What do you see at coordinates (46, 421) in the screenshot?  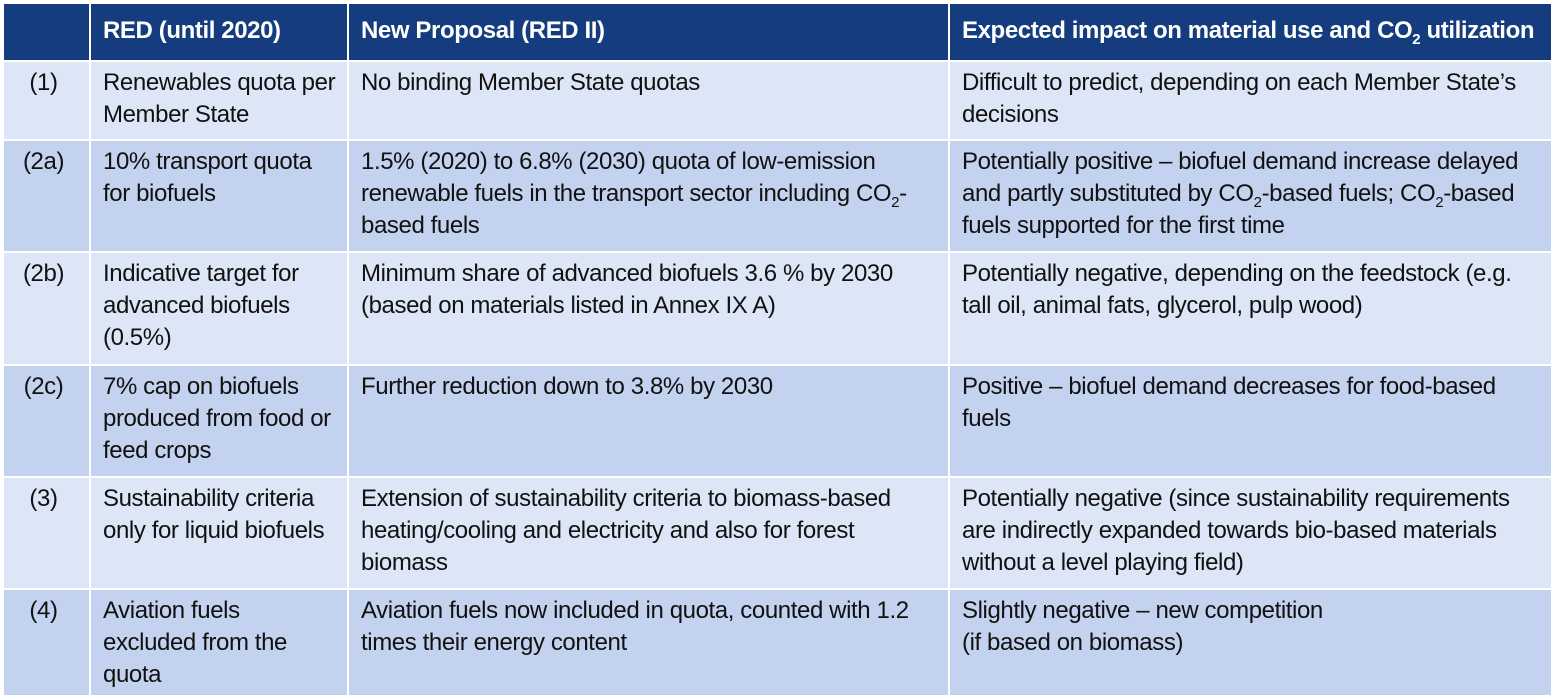 I see `row-id: (2c)` at bounding box center [46, 421].